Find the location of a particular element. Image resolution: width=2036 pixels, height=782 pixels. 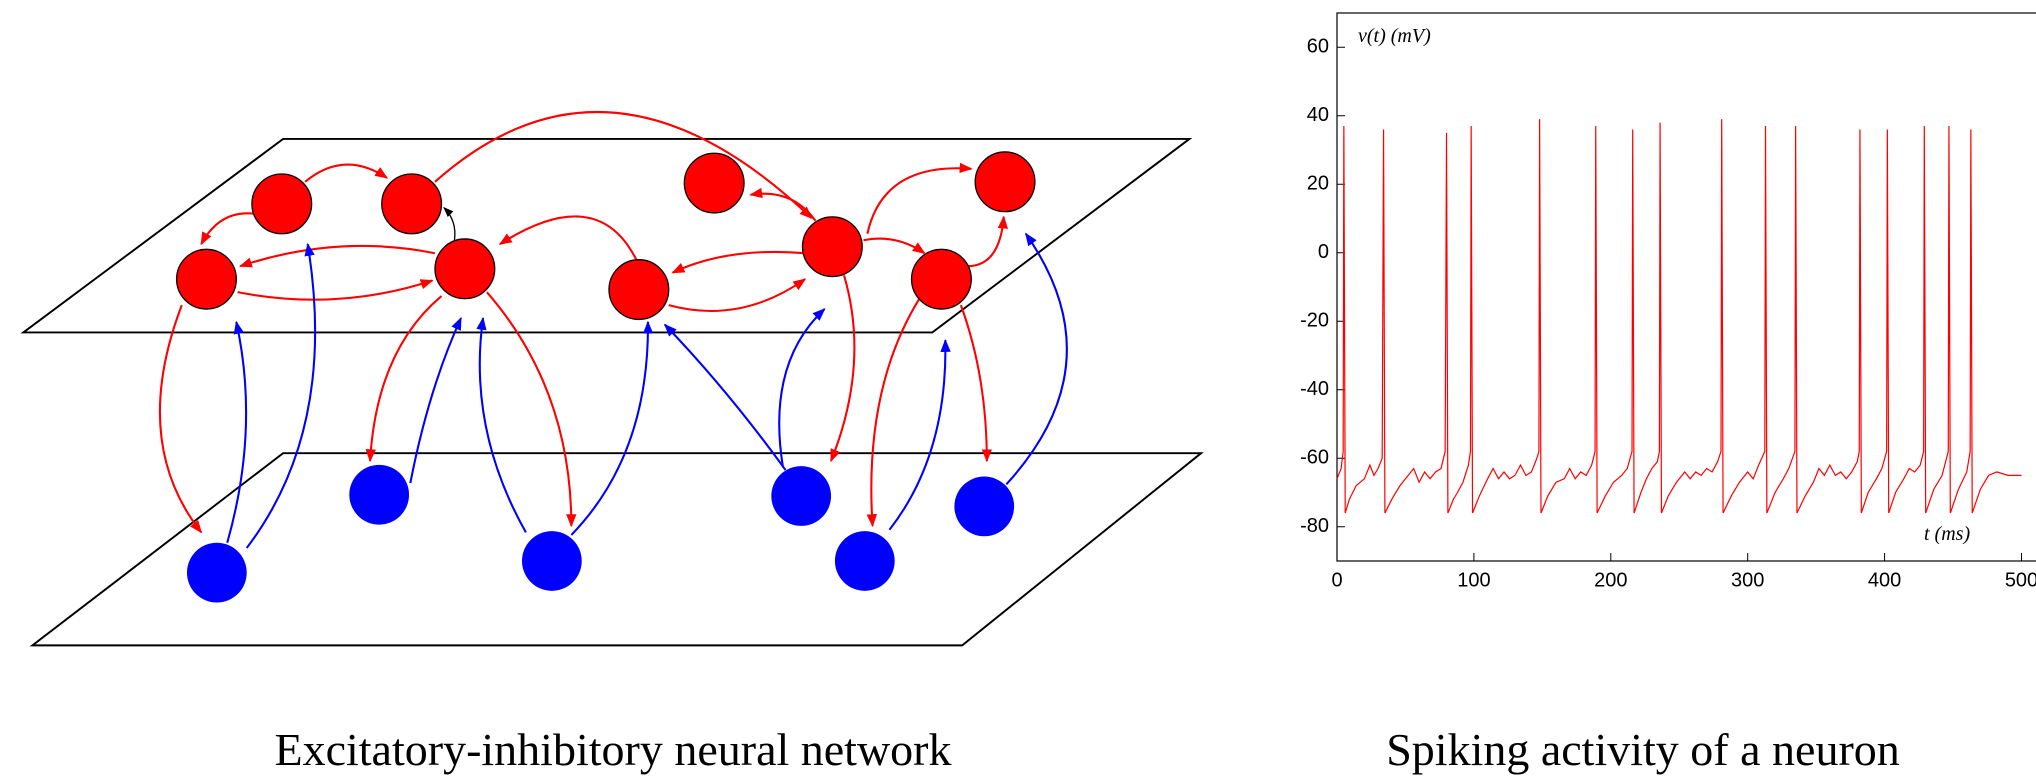

y-tick-label: -80 is located at coordinates (1314, 526).